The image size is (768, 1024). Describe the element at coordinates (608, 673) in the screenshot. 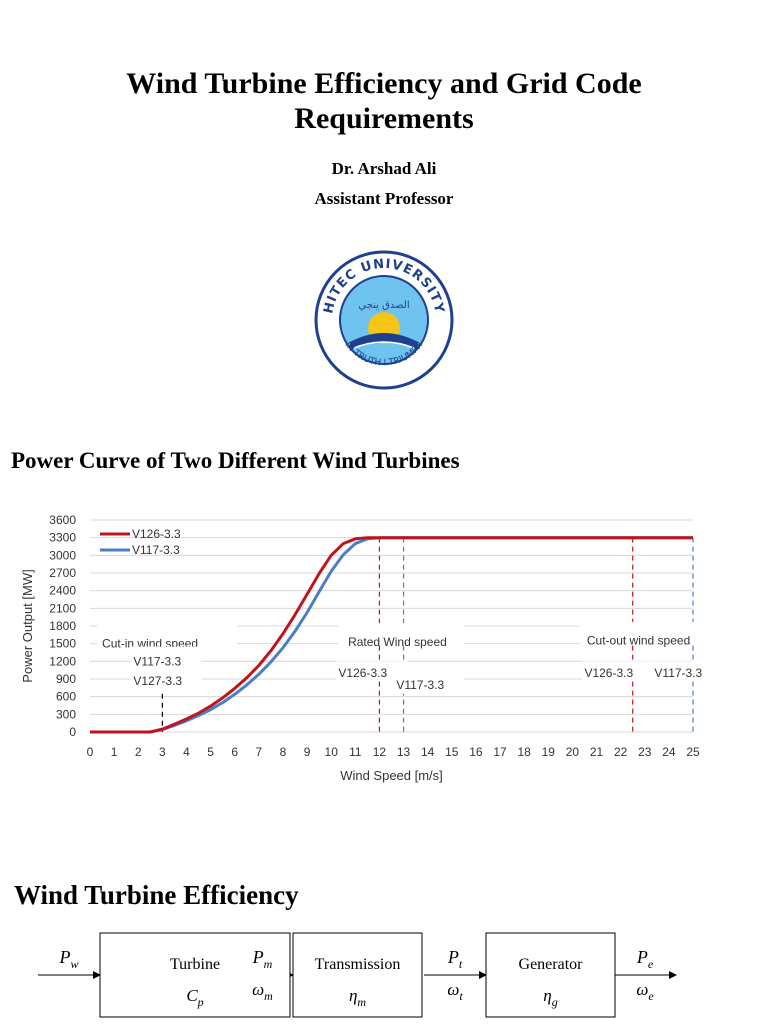

I see `cutout-v126-label: V126-3.3` at that location.